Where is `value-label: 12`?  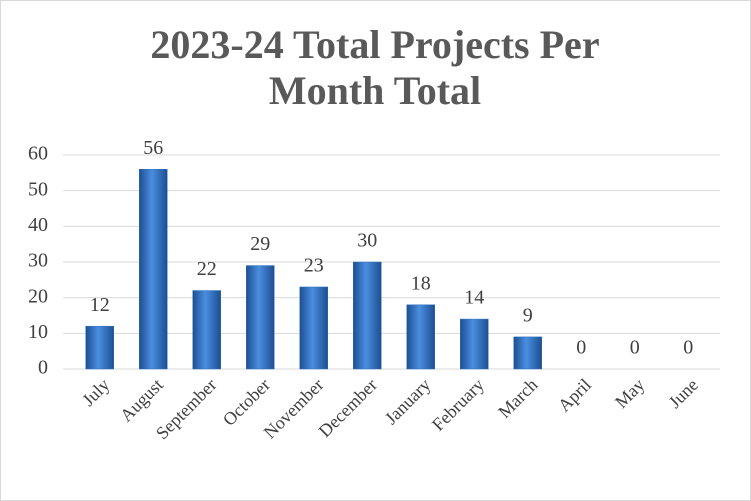
value-label: 12 is located at coordinates (100, 305).